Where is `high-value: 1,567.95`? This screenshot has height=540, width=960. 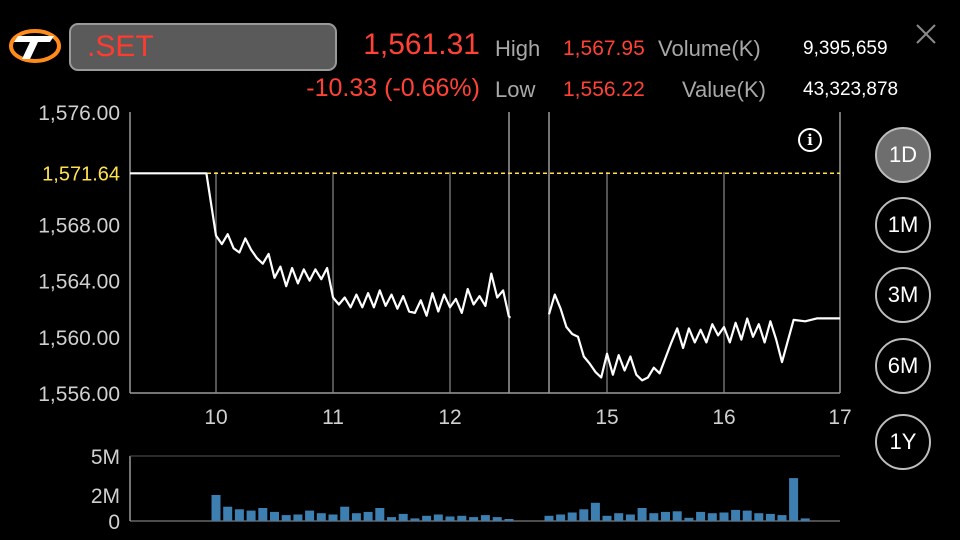
high-value: 1,567.95 is located at coordinates (604, 48).